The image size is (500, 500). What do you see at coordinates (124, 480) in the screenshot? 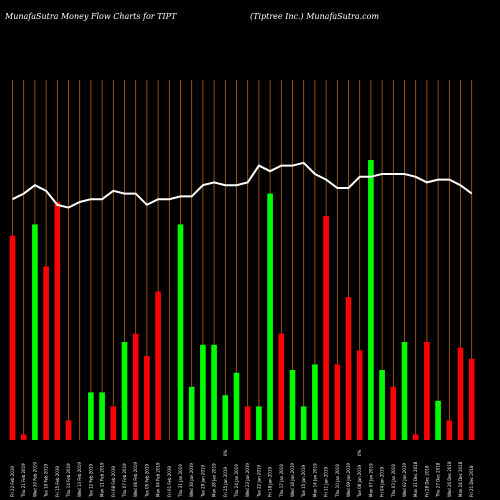
I see `x-tick-label: Thu 07 Feb 2019` at bounding box center [124, 480].